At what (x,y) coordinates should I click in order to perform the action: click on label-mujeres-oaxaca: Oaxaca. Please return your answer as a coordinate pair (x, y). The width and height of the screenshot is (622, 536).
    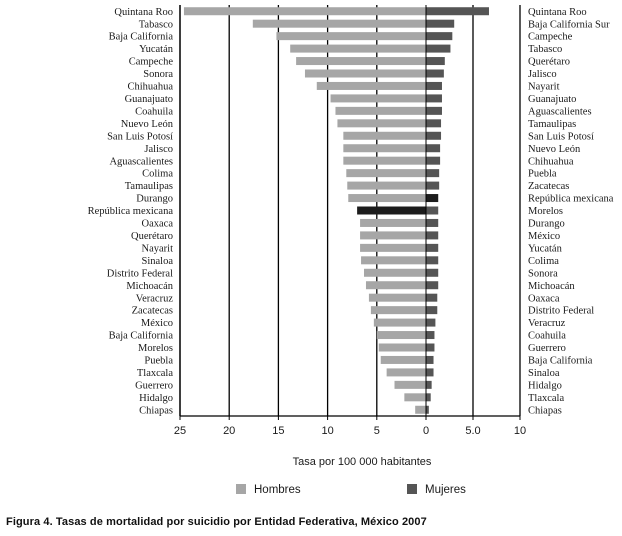
    Looking at the image, I should click on (544, 298).